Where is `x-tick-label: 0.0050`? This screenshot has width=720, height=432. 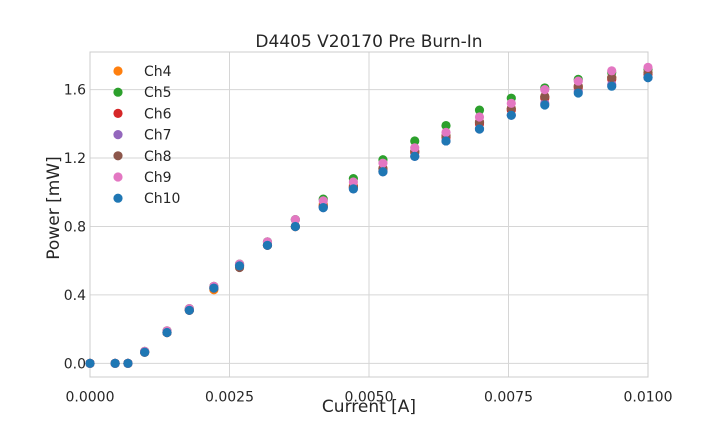 x-tick-label: 0.0050 is located at coordinates (369, 398).